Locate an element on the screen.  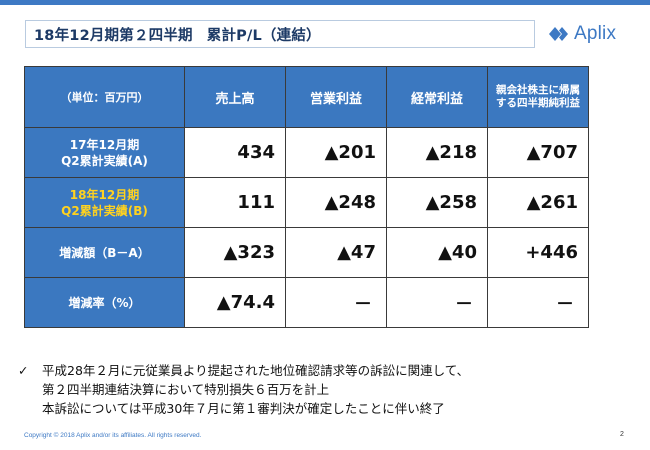
cell-sales: 434 is located at coordinates (235, 152).